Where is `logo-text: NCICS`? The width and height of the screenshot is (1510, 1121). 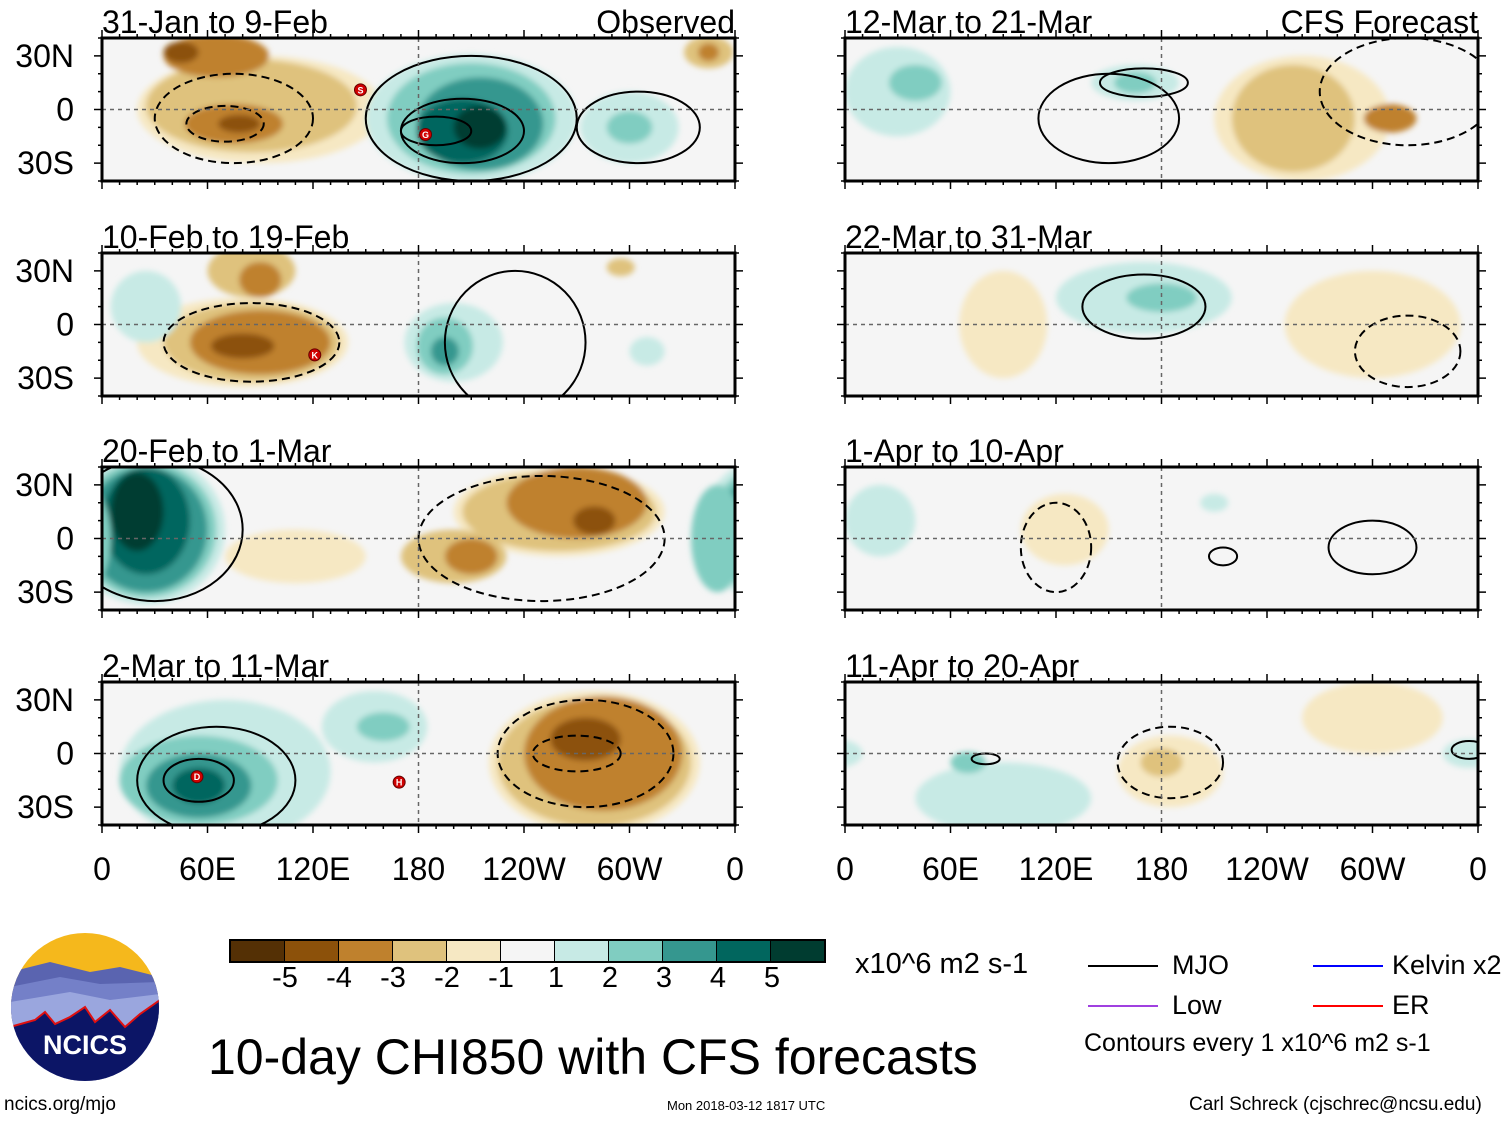 logo-text: NCICS is located at coordinates (85, 1045).